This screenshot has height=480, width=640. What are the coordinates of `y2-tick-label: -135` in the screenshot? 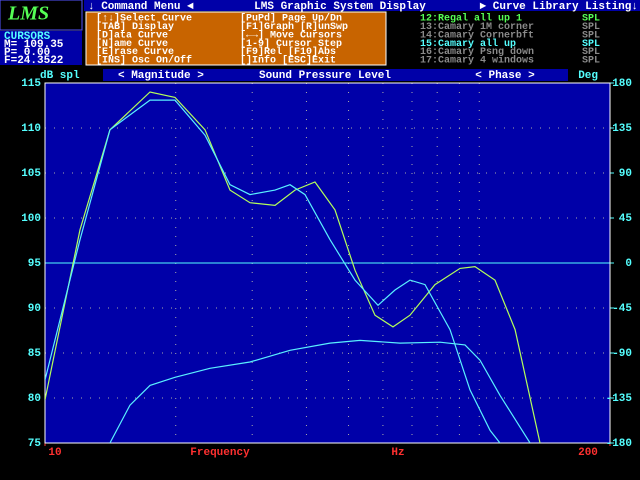 It's located at (619, 399).